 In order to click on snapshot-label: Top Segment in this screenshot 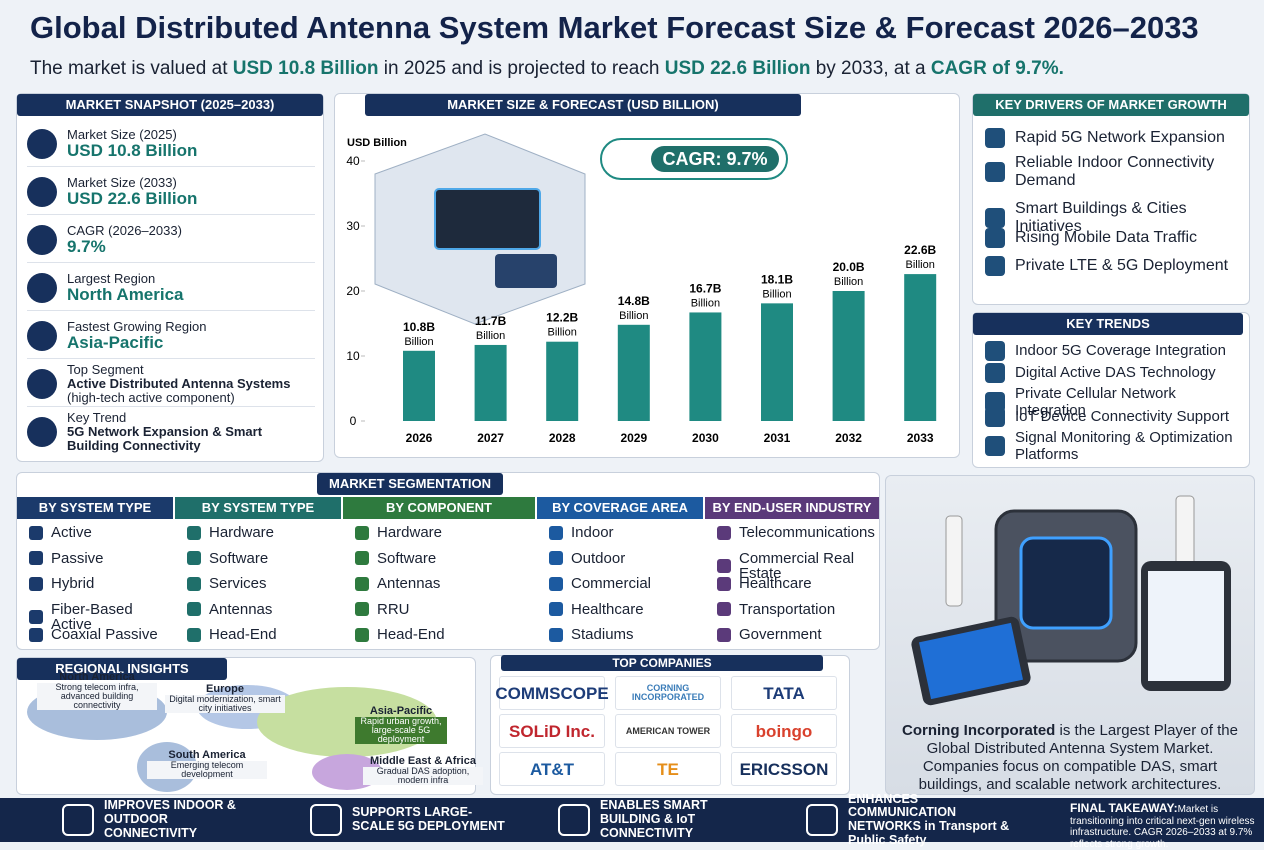, I will do `click(105, 369)`.